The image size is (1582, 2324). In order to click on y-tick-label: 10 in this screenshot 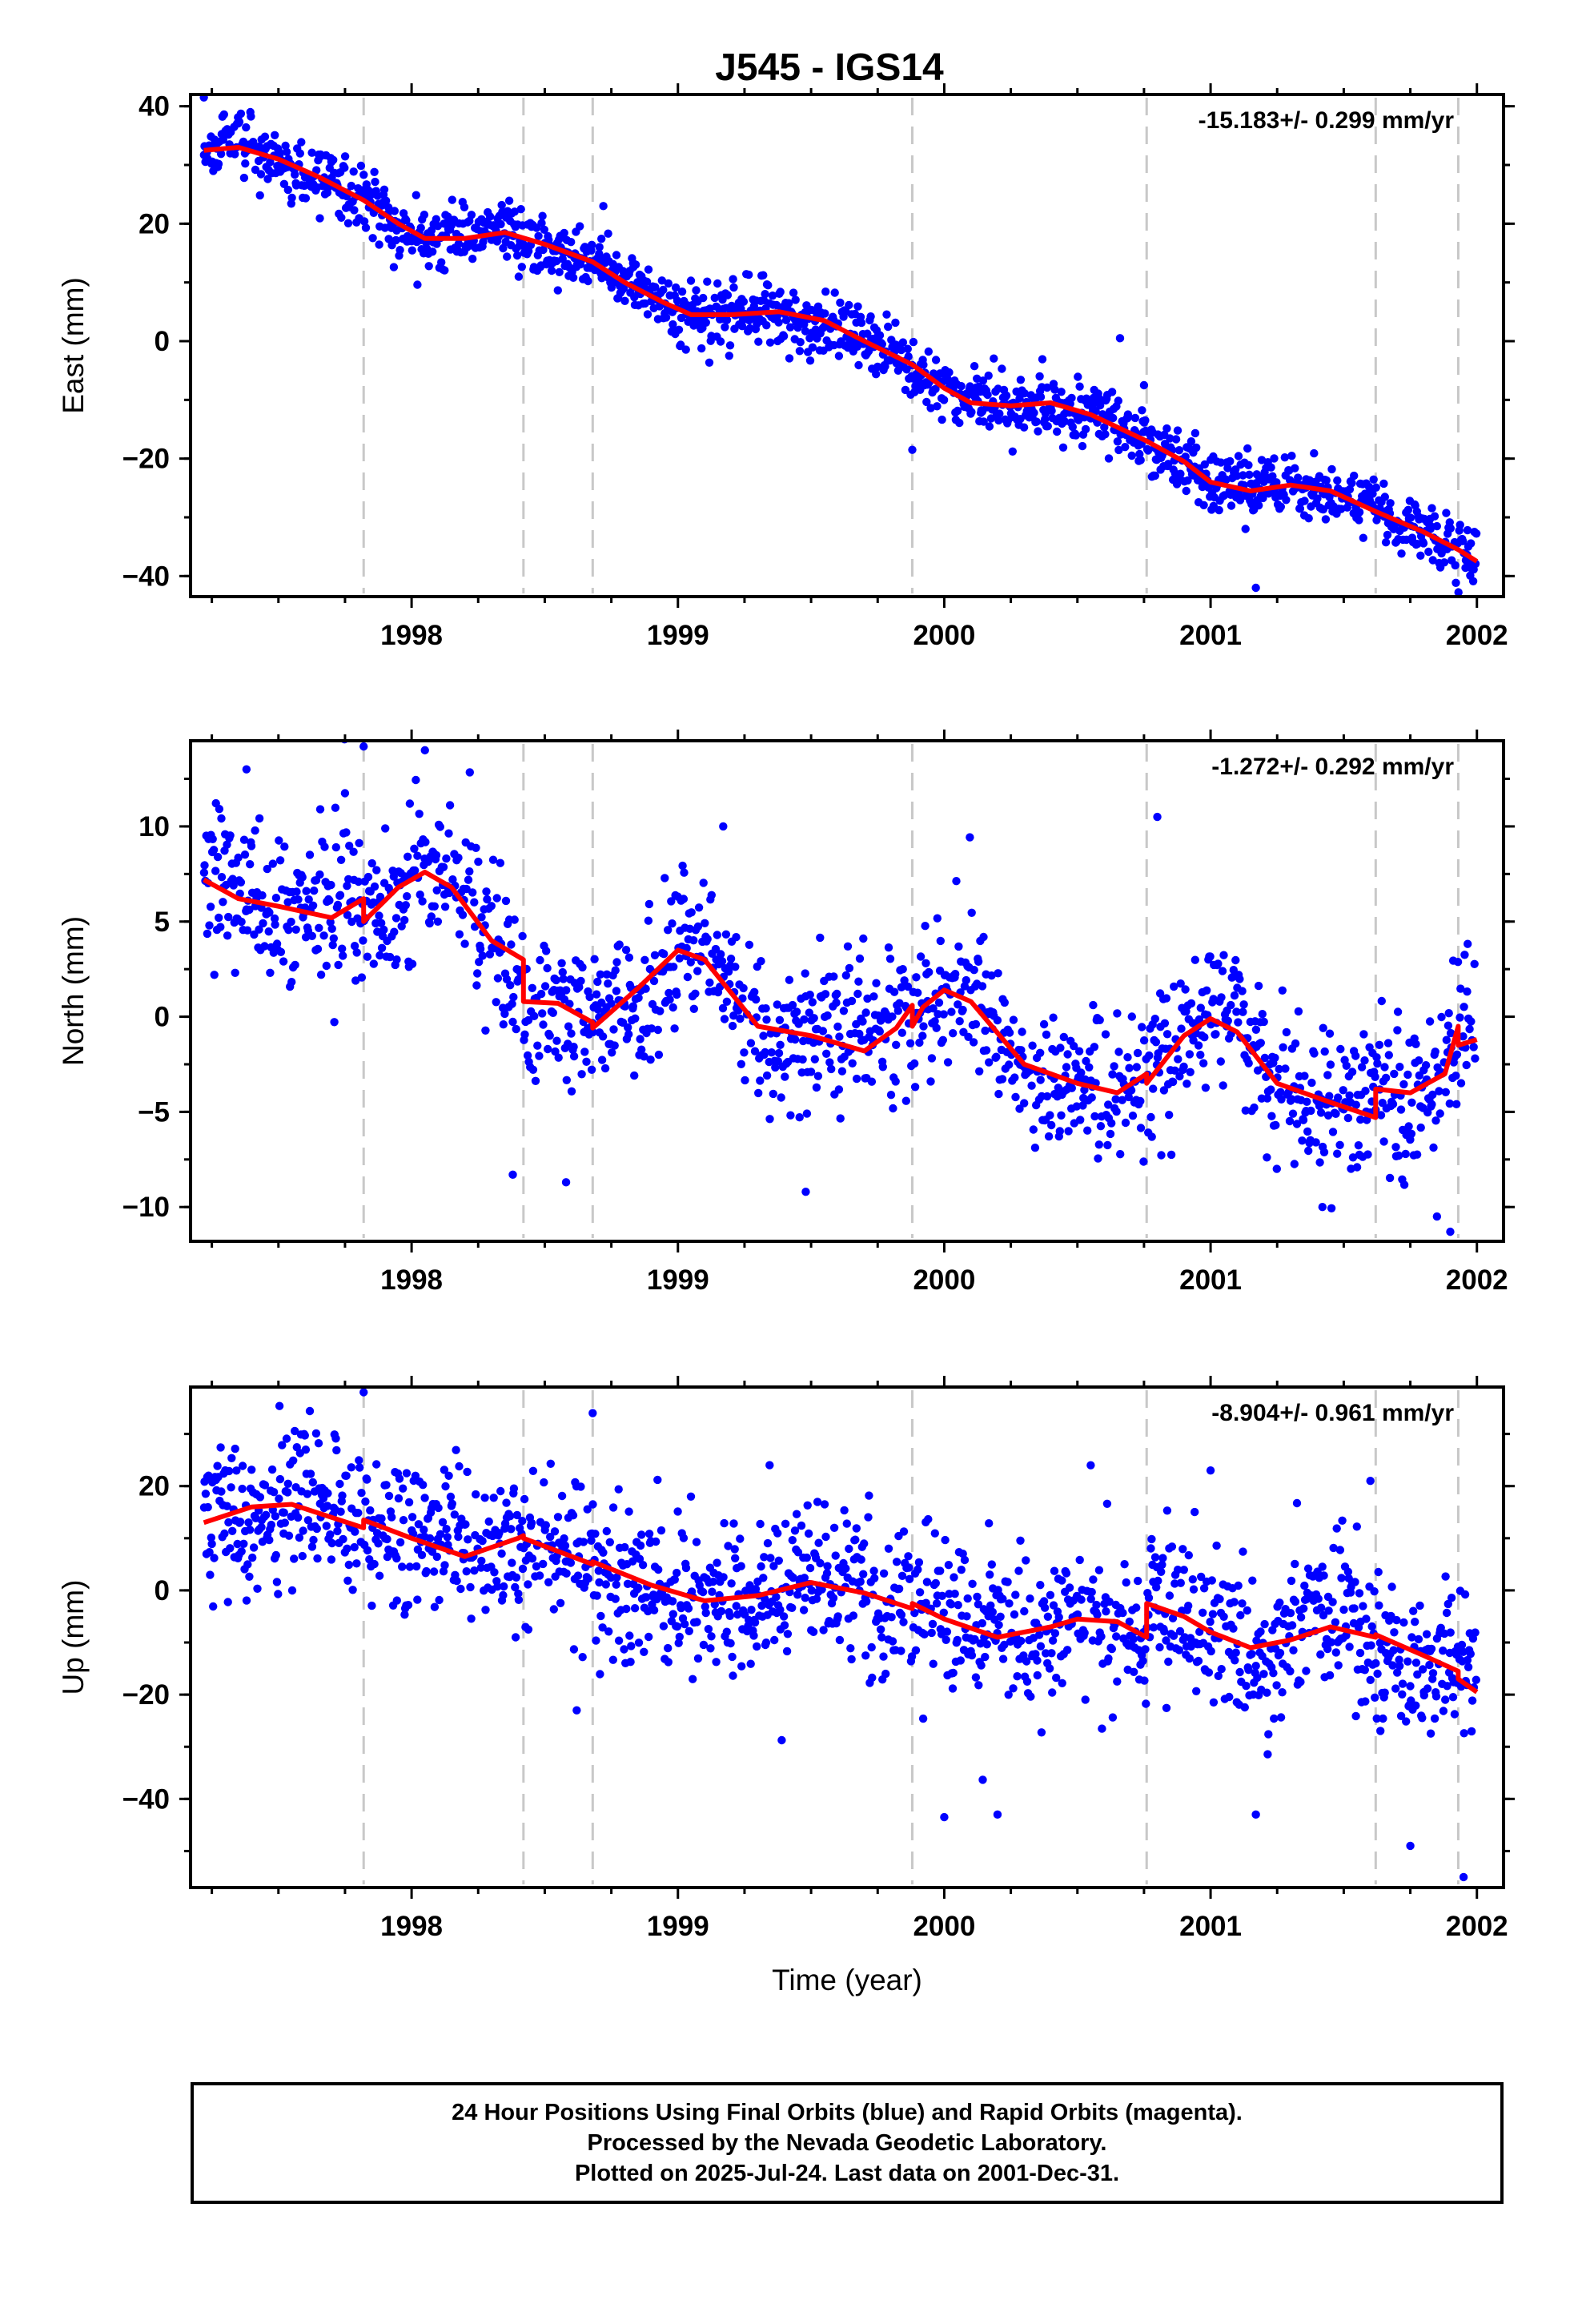, I will do `click(154, 826)`.